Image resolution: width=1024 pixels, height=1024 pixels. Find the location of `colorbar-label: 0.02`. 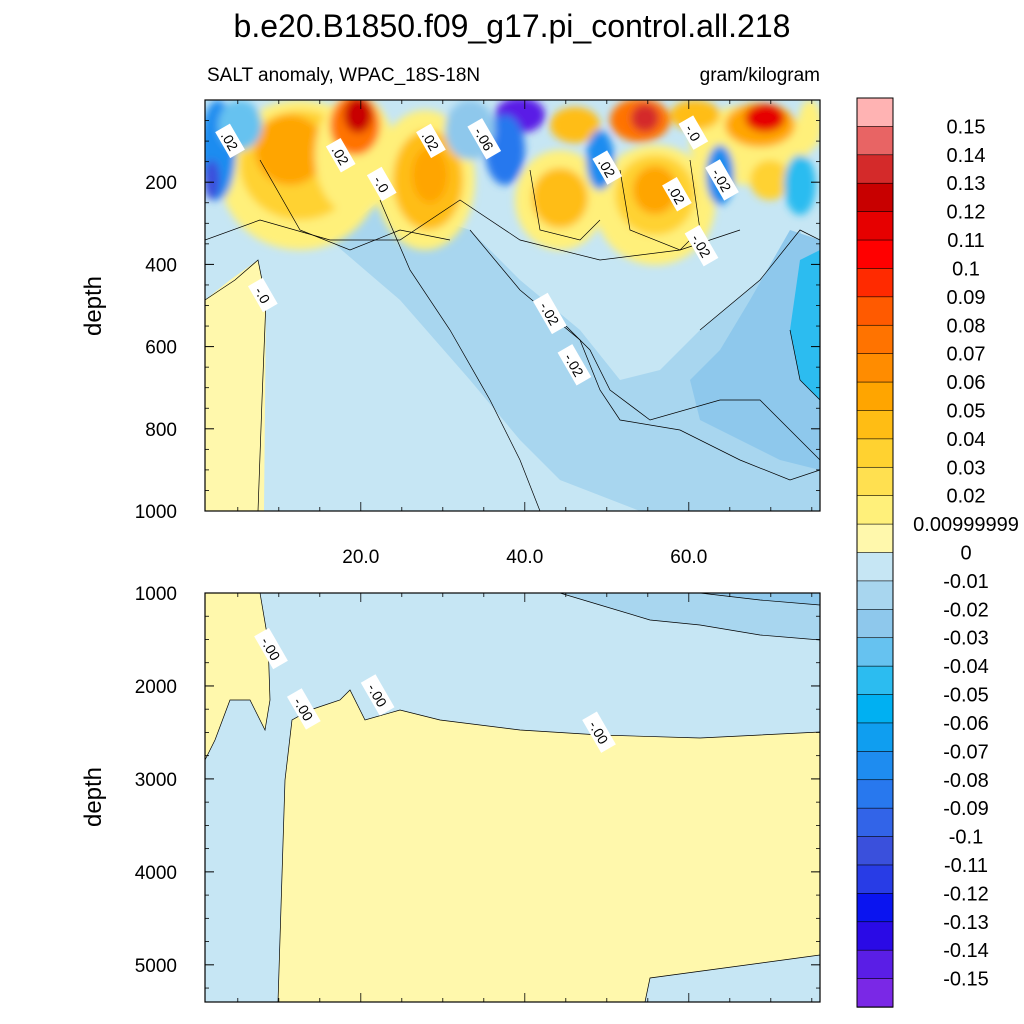

colorbar-label: 0.02 is located at coordinates (966, 497).